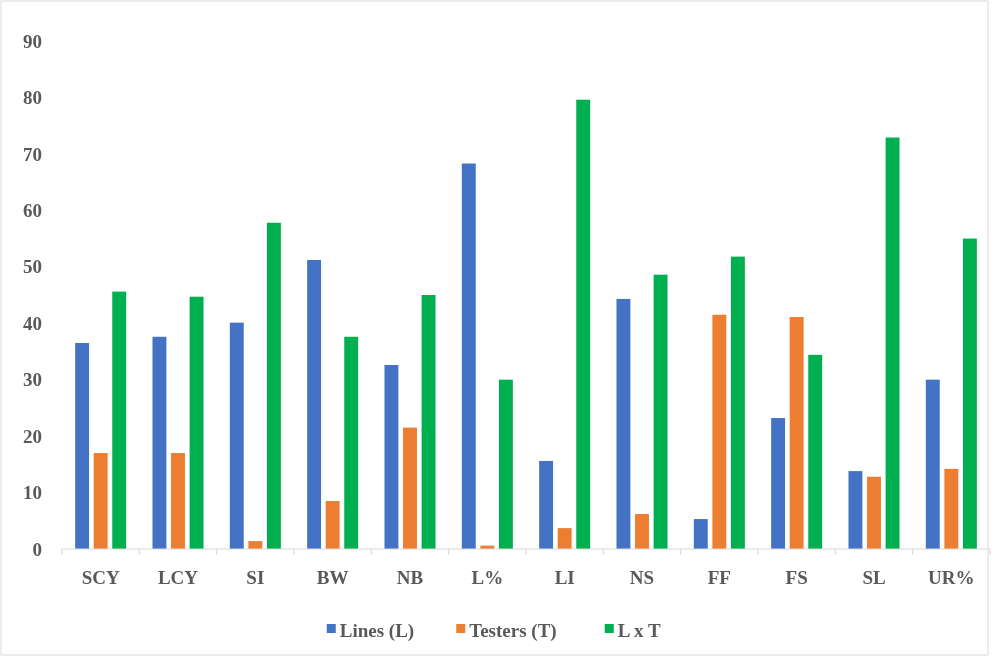 The height and width of the screenshot is (656, 1003). What do you see at coordinates (639, 630) in the screenshot?
I see `legend-label: L x T` at bounding box center [639, 630].